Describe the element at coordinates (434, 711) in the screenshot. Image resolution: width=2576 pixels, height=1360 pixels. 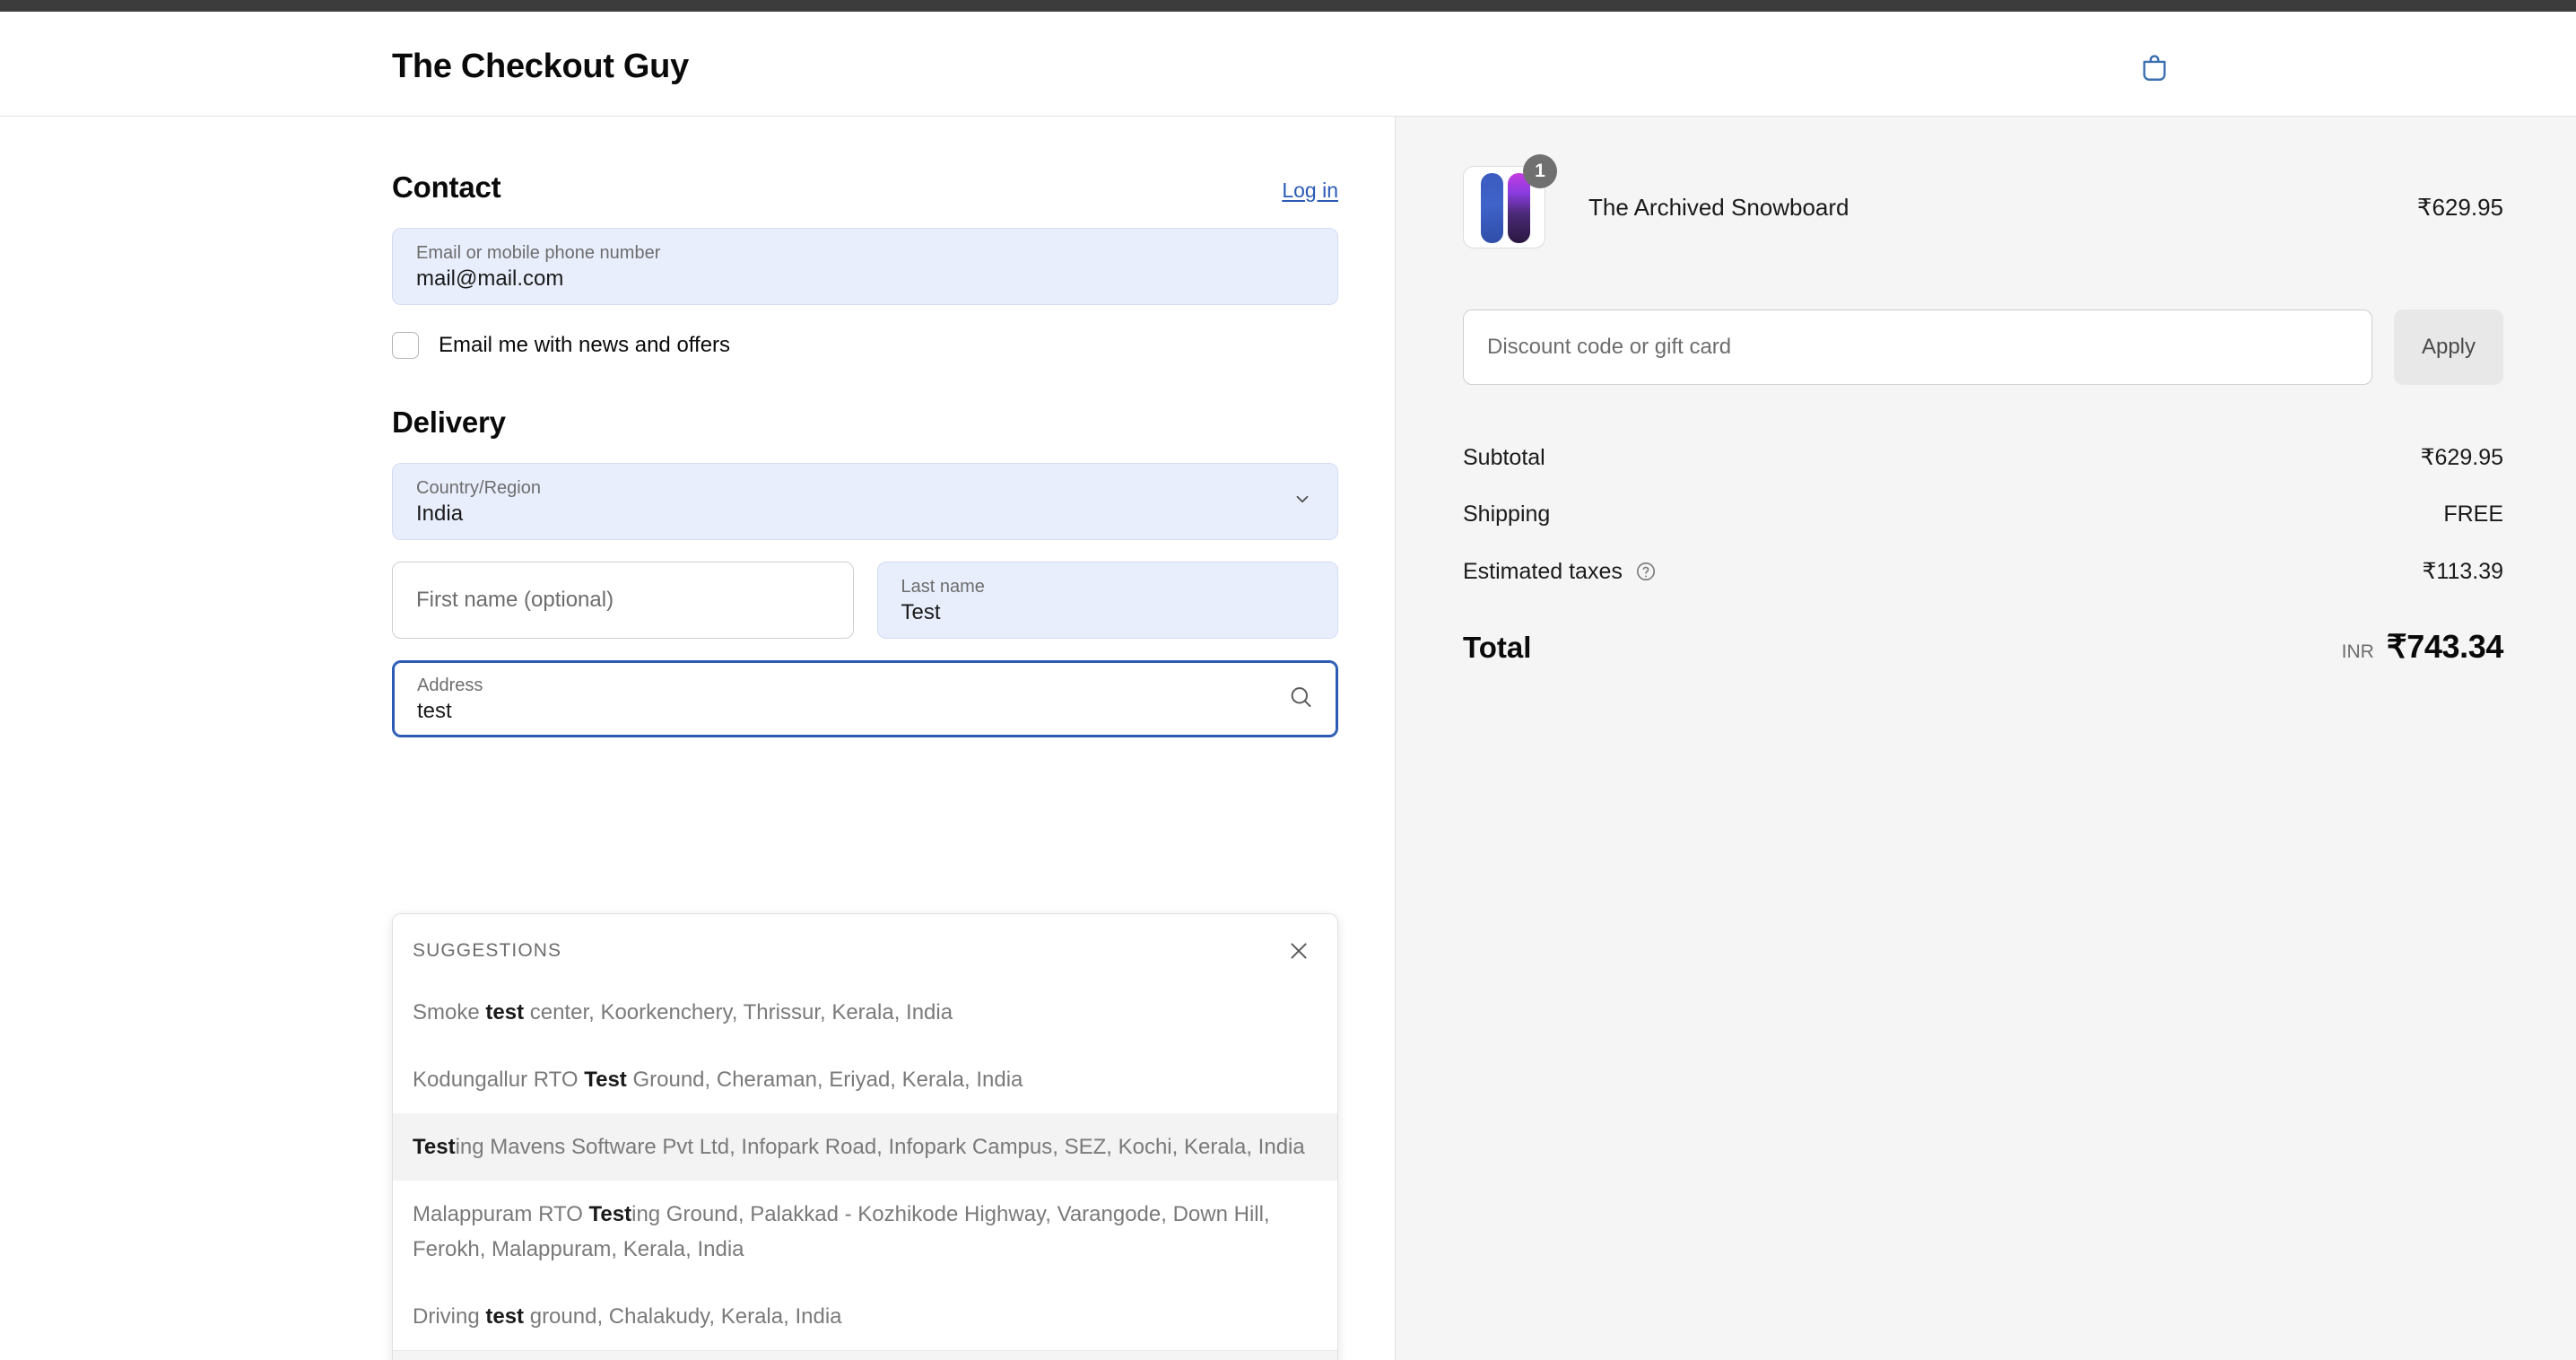
I see `address-value: test` at that location.